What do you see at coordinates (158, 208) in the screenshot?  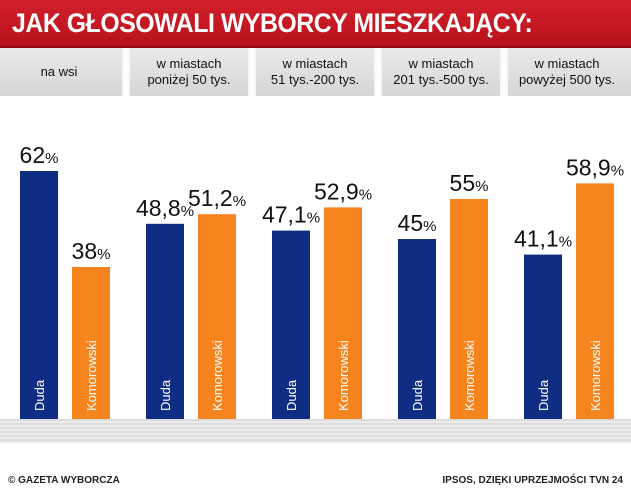 I see `data-label-value: 48,8` at bounding box center [158, 208].